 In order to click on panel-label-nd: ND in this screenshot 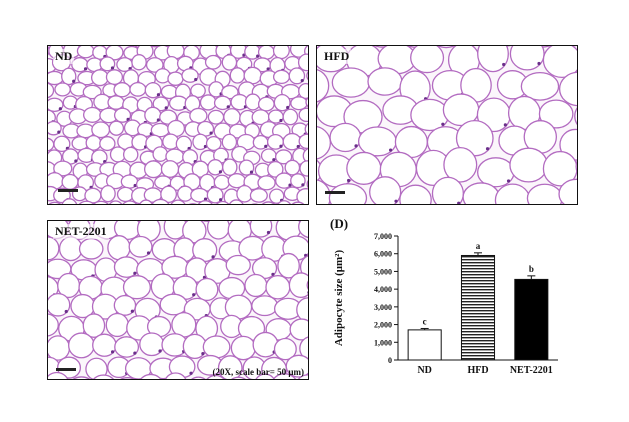, I will do `click(64, 56)`.